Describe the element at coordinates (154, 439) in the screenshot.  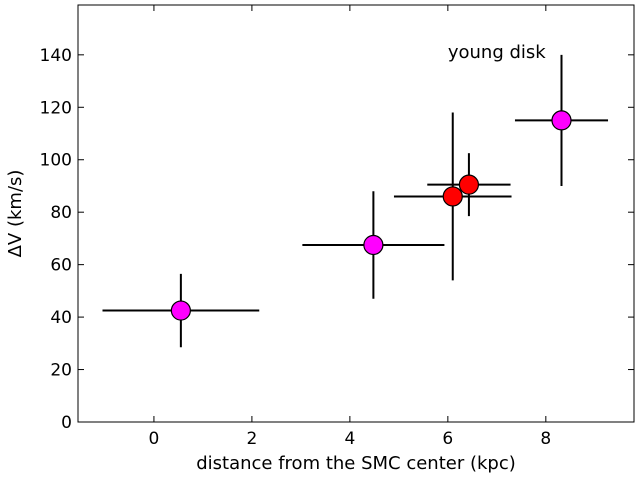
I see `x-tick-label: 0` at that location.